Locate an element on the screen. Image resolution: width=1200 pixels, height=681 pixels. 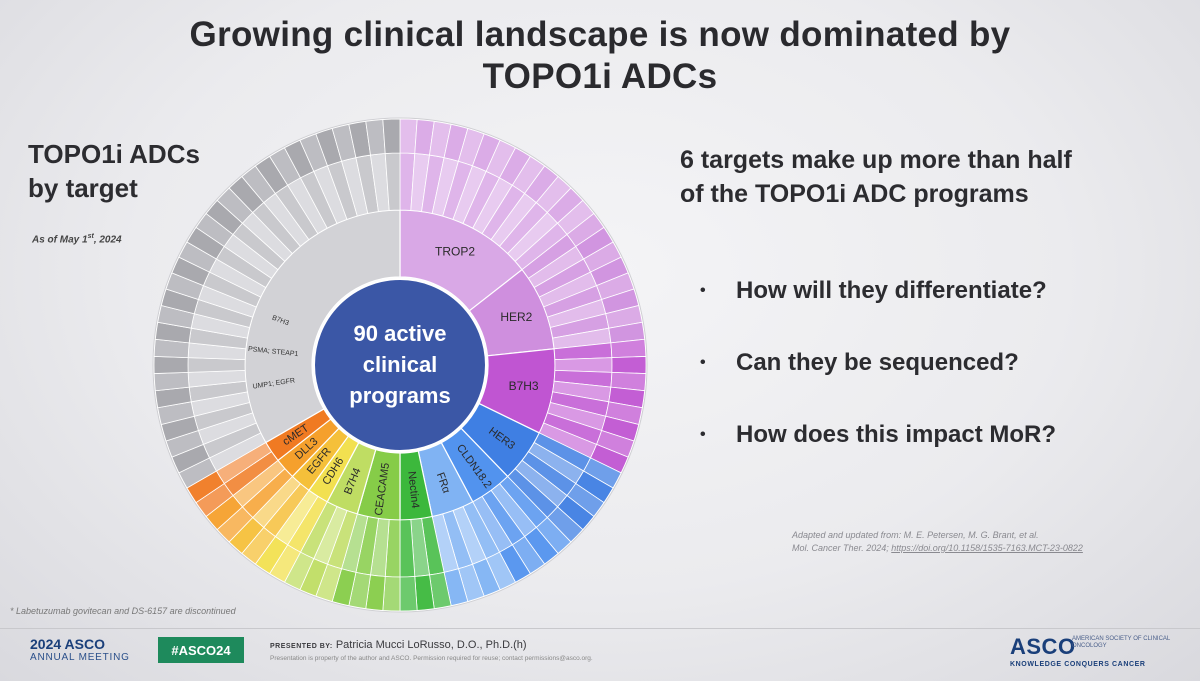
meeting-subtitle: ANNUAL MEETING is located at coordinates (80, 657).